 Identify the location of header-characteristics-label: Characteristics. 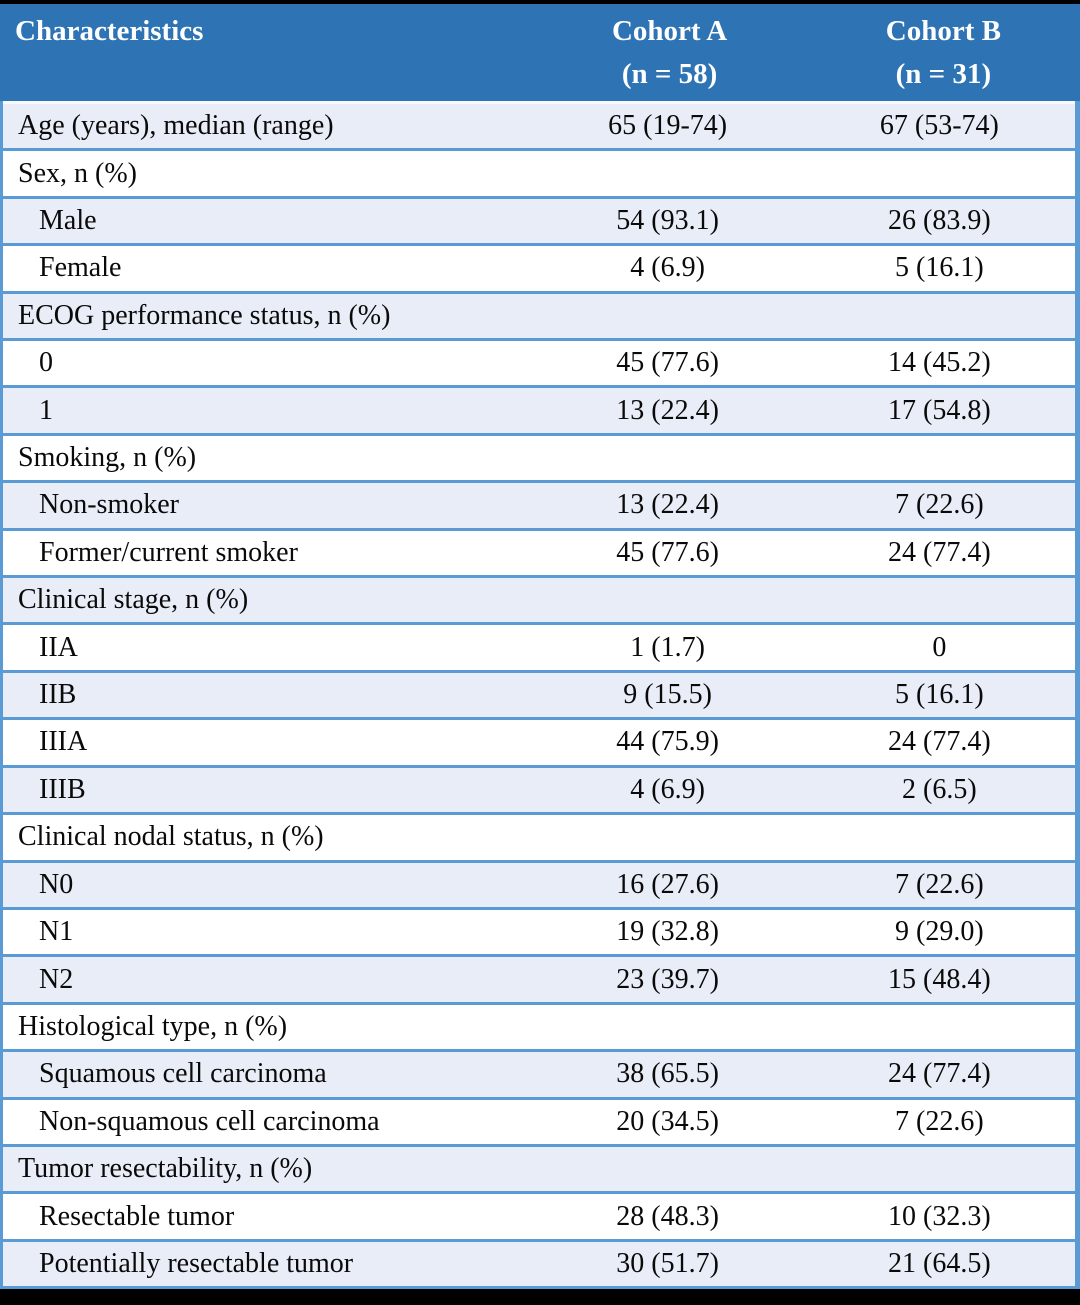
(109, 31).